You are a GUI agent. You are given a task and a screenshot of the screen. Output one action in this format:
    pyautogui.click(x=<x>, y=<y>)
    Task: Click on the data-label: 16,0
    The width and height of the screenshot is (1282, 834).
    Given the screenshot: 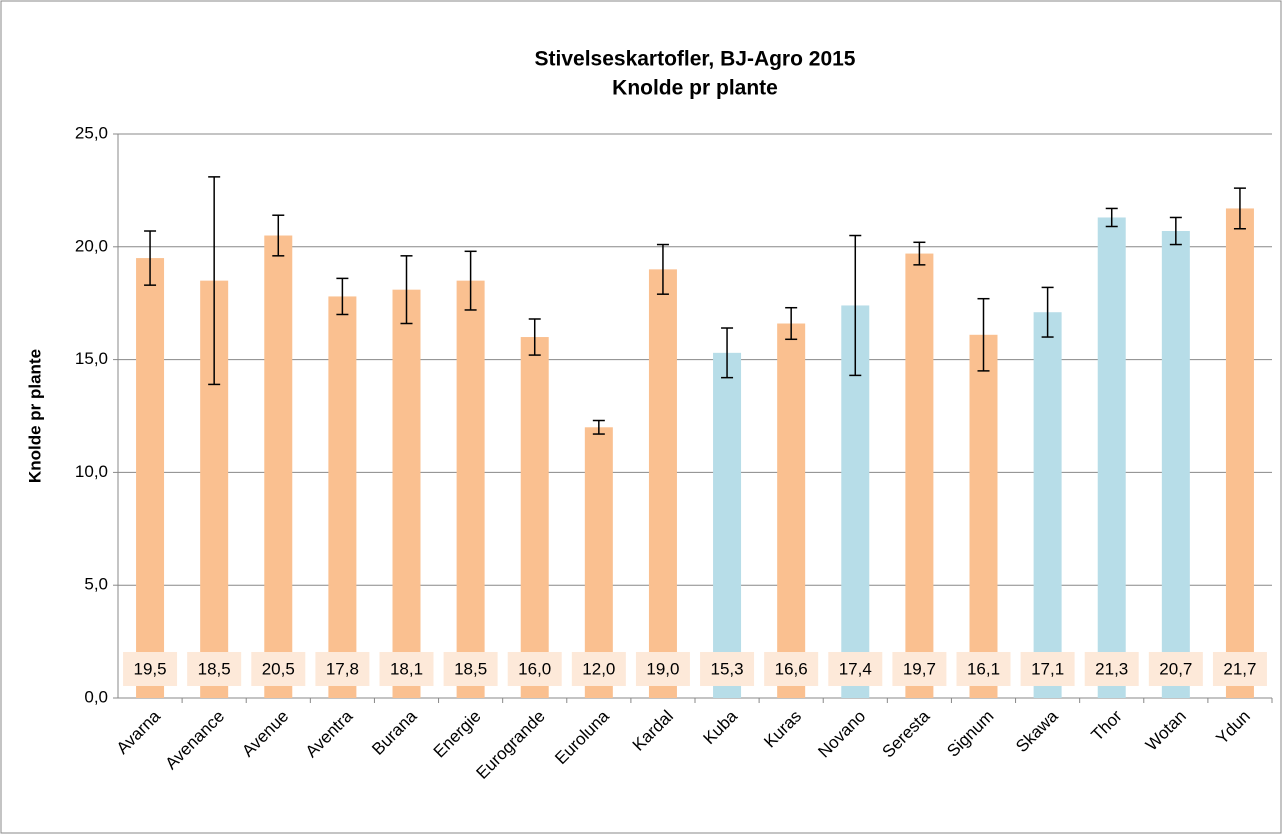 What is the action you would take?
    pyautogui.click(x=534, y=668)
    